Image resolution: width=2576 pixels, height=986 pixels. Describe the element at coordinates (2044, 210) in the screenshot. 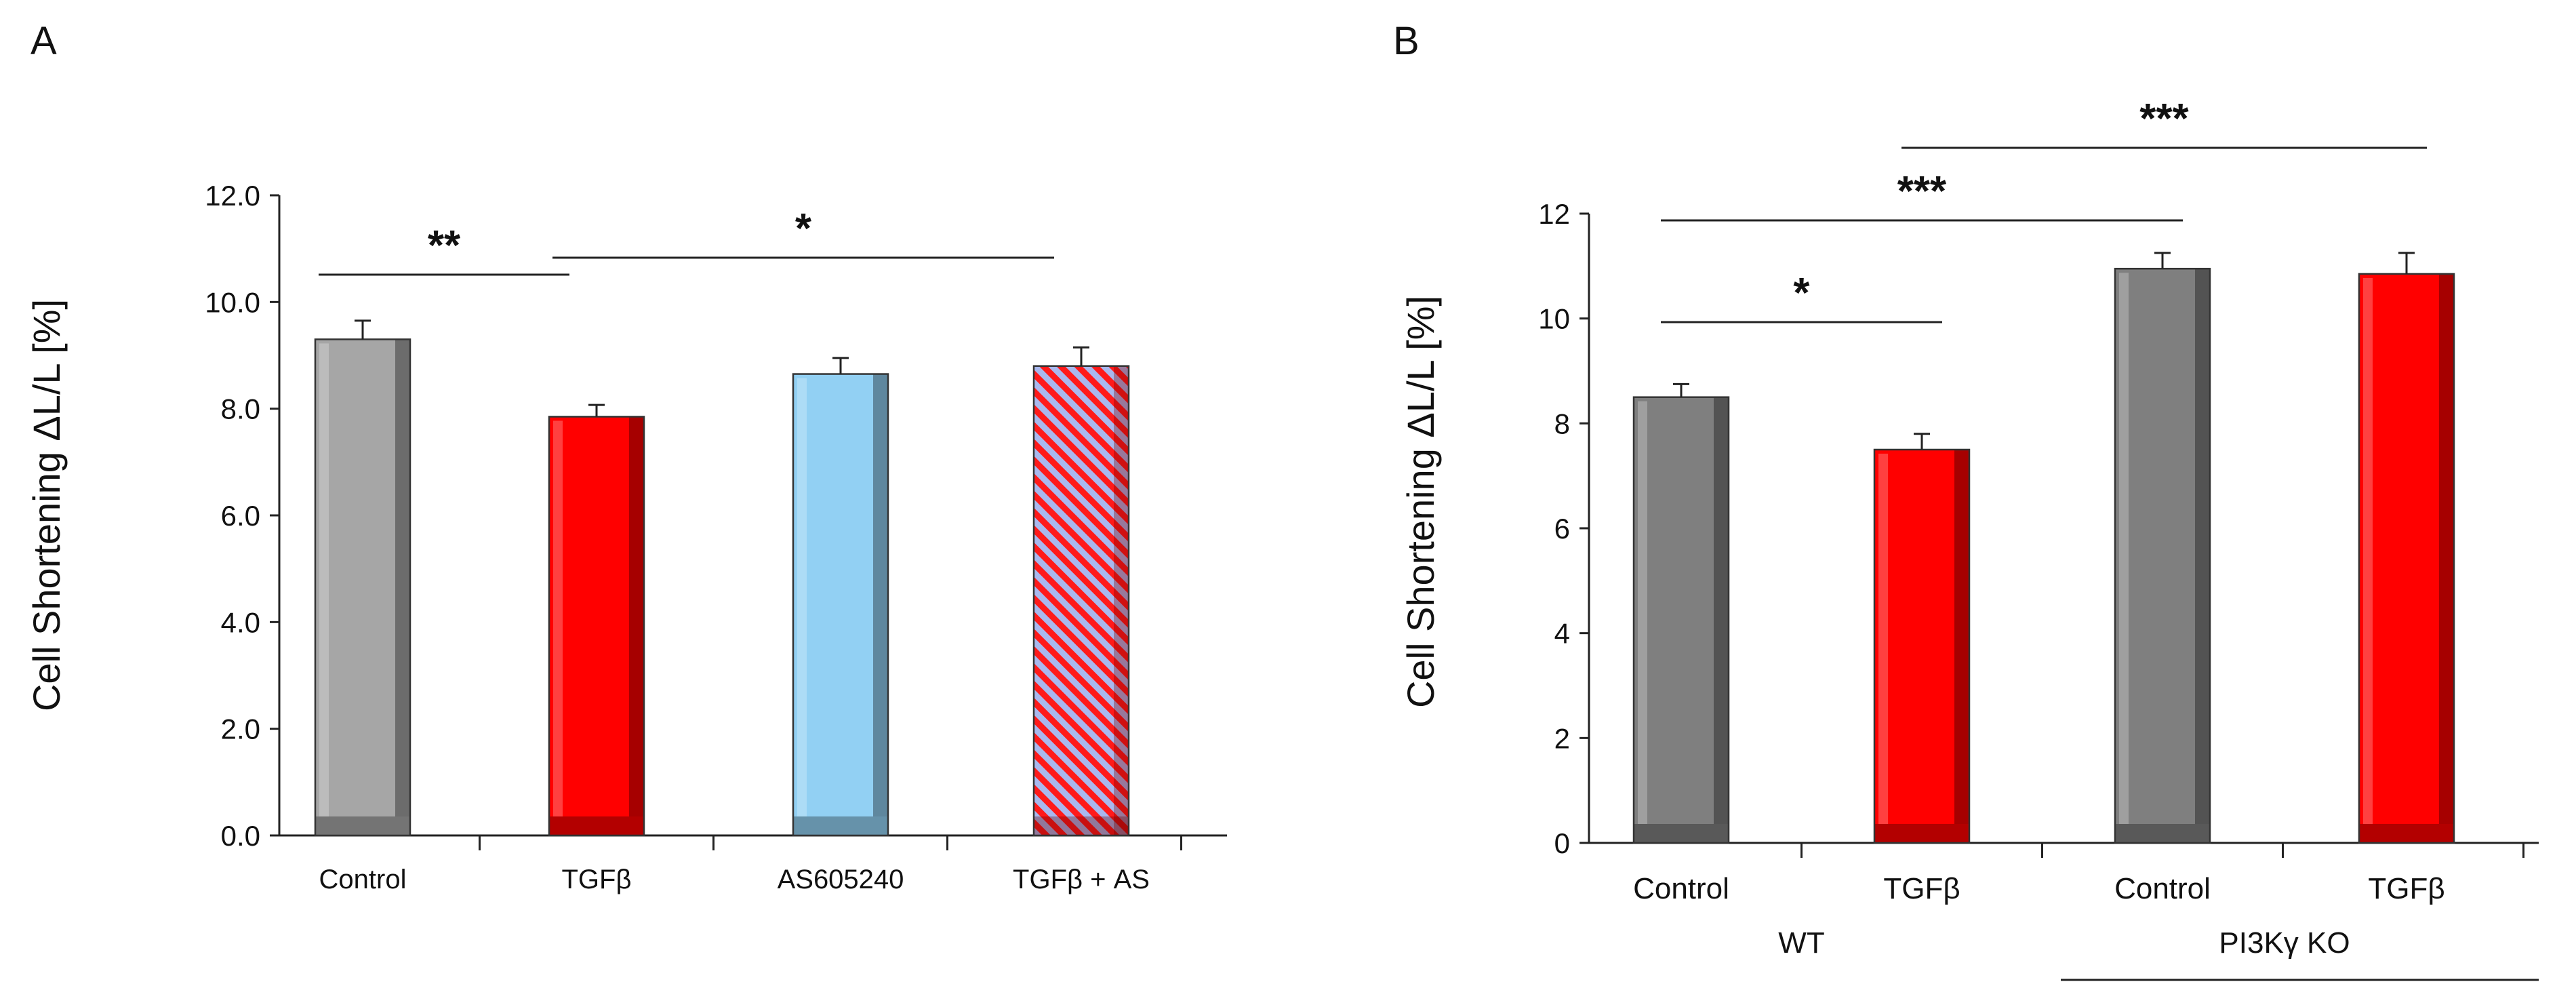

I see `panel-b-significance: *******` at that location.